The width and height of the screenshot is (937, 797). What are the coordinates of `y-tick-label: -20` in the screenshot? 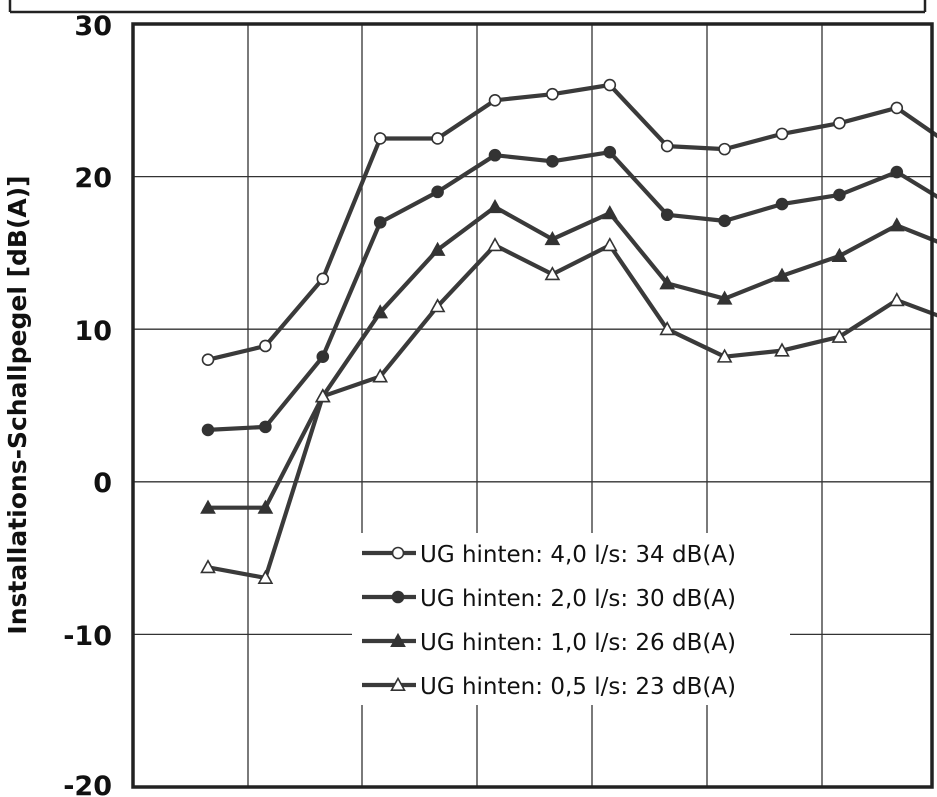 It's located at (87, 784).